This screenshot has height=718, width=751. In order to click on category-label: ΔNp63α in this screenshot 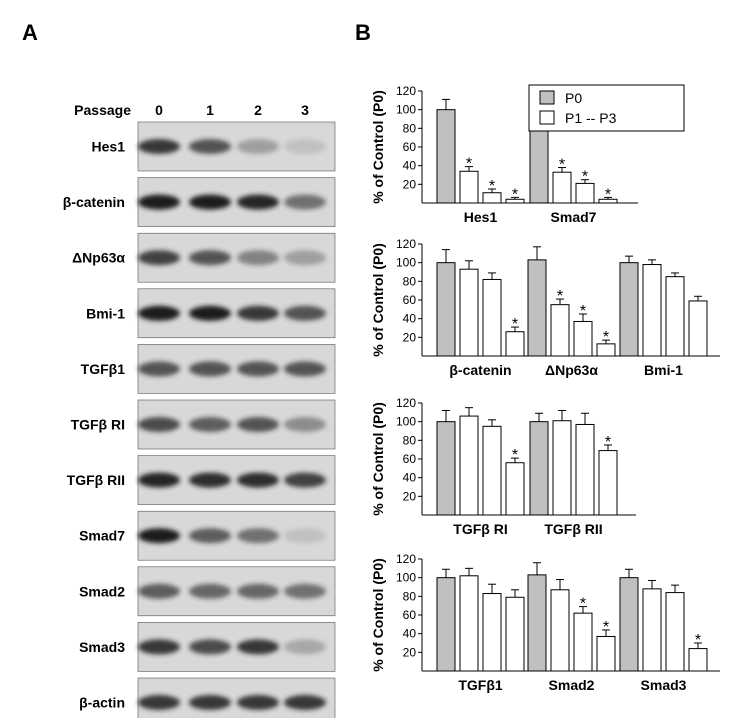, I will do `click(571, 370)`.